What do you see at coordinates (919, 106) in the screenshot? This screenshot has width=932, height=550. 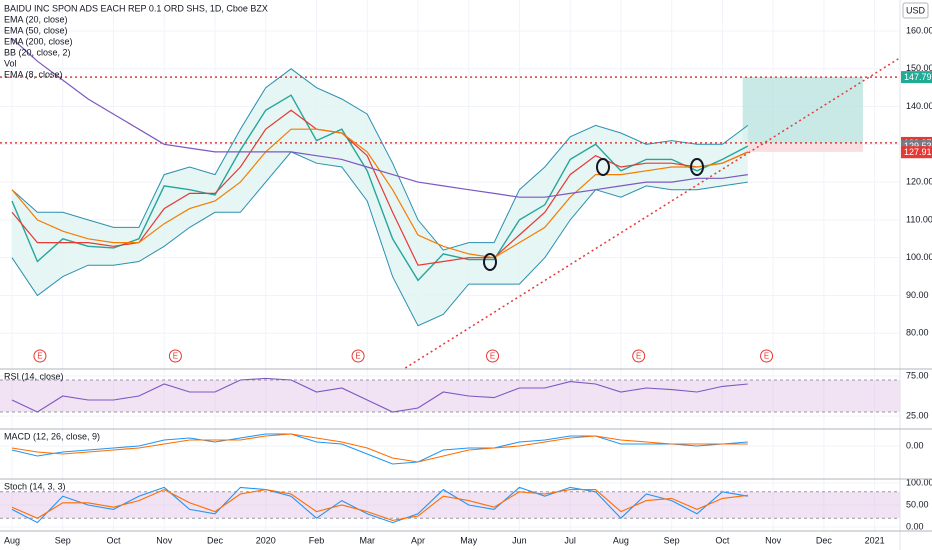 I see `y-tick-label: 140.00` at bounding box center [919, 106].